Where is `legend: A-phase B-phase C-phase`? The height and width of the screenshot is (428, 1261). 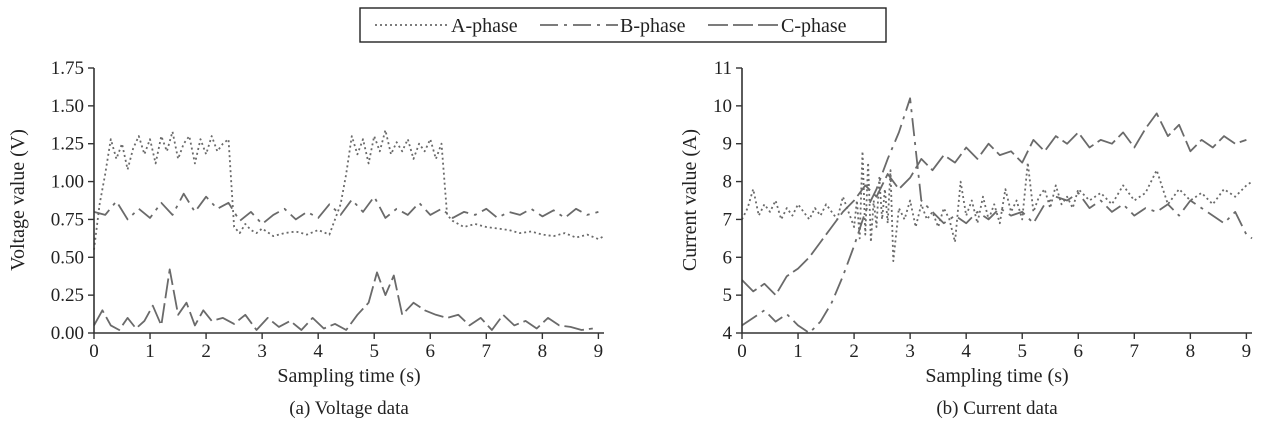 legend: A-phase B-phase C-phase is located at coordinates (623, 25).